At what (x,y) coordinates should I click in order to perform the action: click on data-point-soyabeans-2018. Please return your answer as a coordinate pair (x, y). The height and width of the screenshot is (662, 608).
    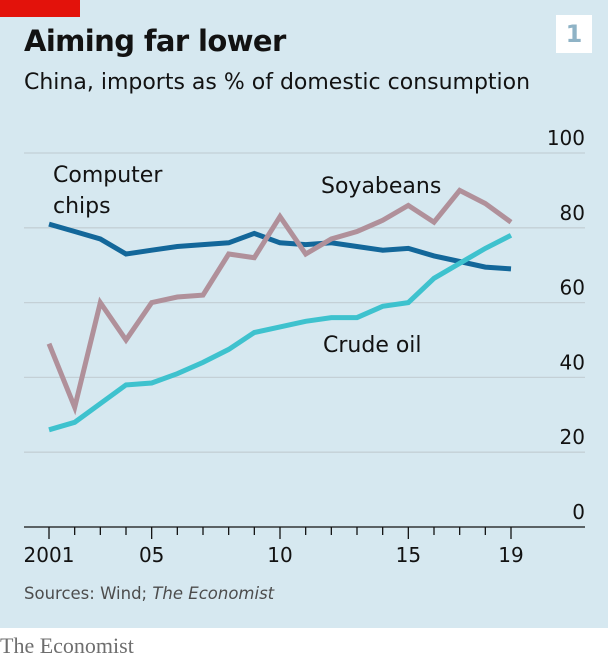
    Looking at the image, I should click on (485, 203).